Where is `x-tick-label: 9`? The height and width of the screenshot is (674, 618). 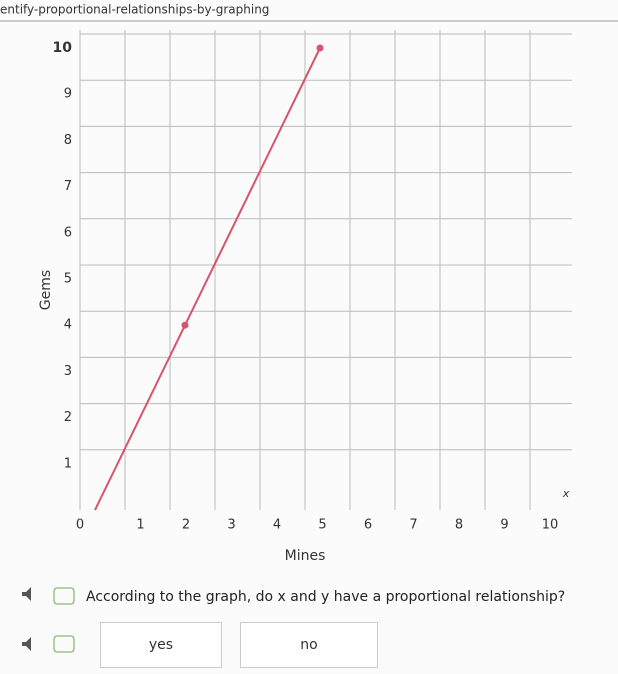 x-tick-label: 9 is located at coordinates (504, 525).